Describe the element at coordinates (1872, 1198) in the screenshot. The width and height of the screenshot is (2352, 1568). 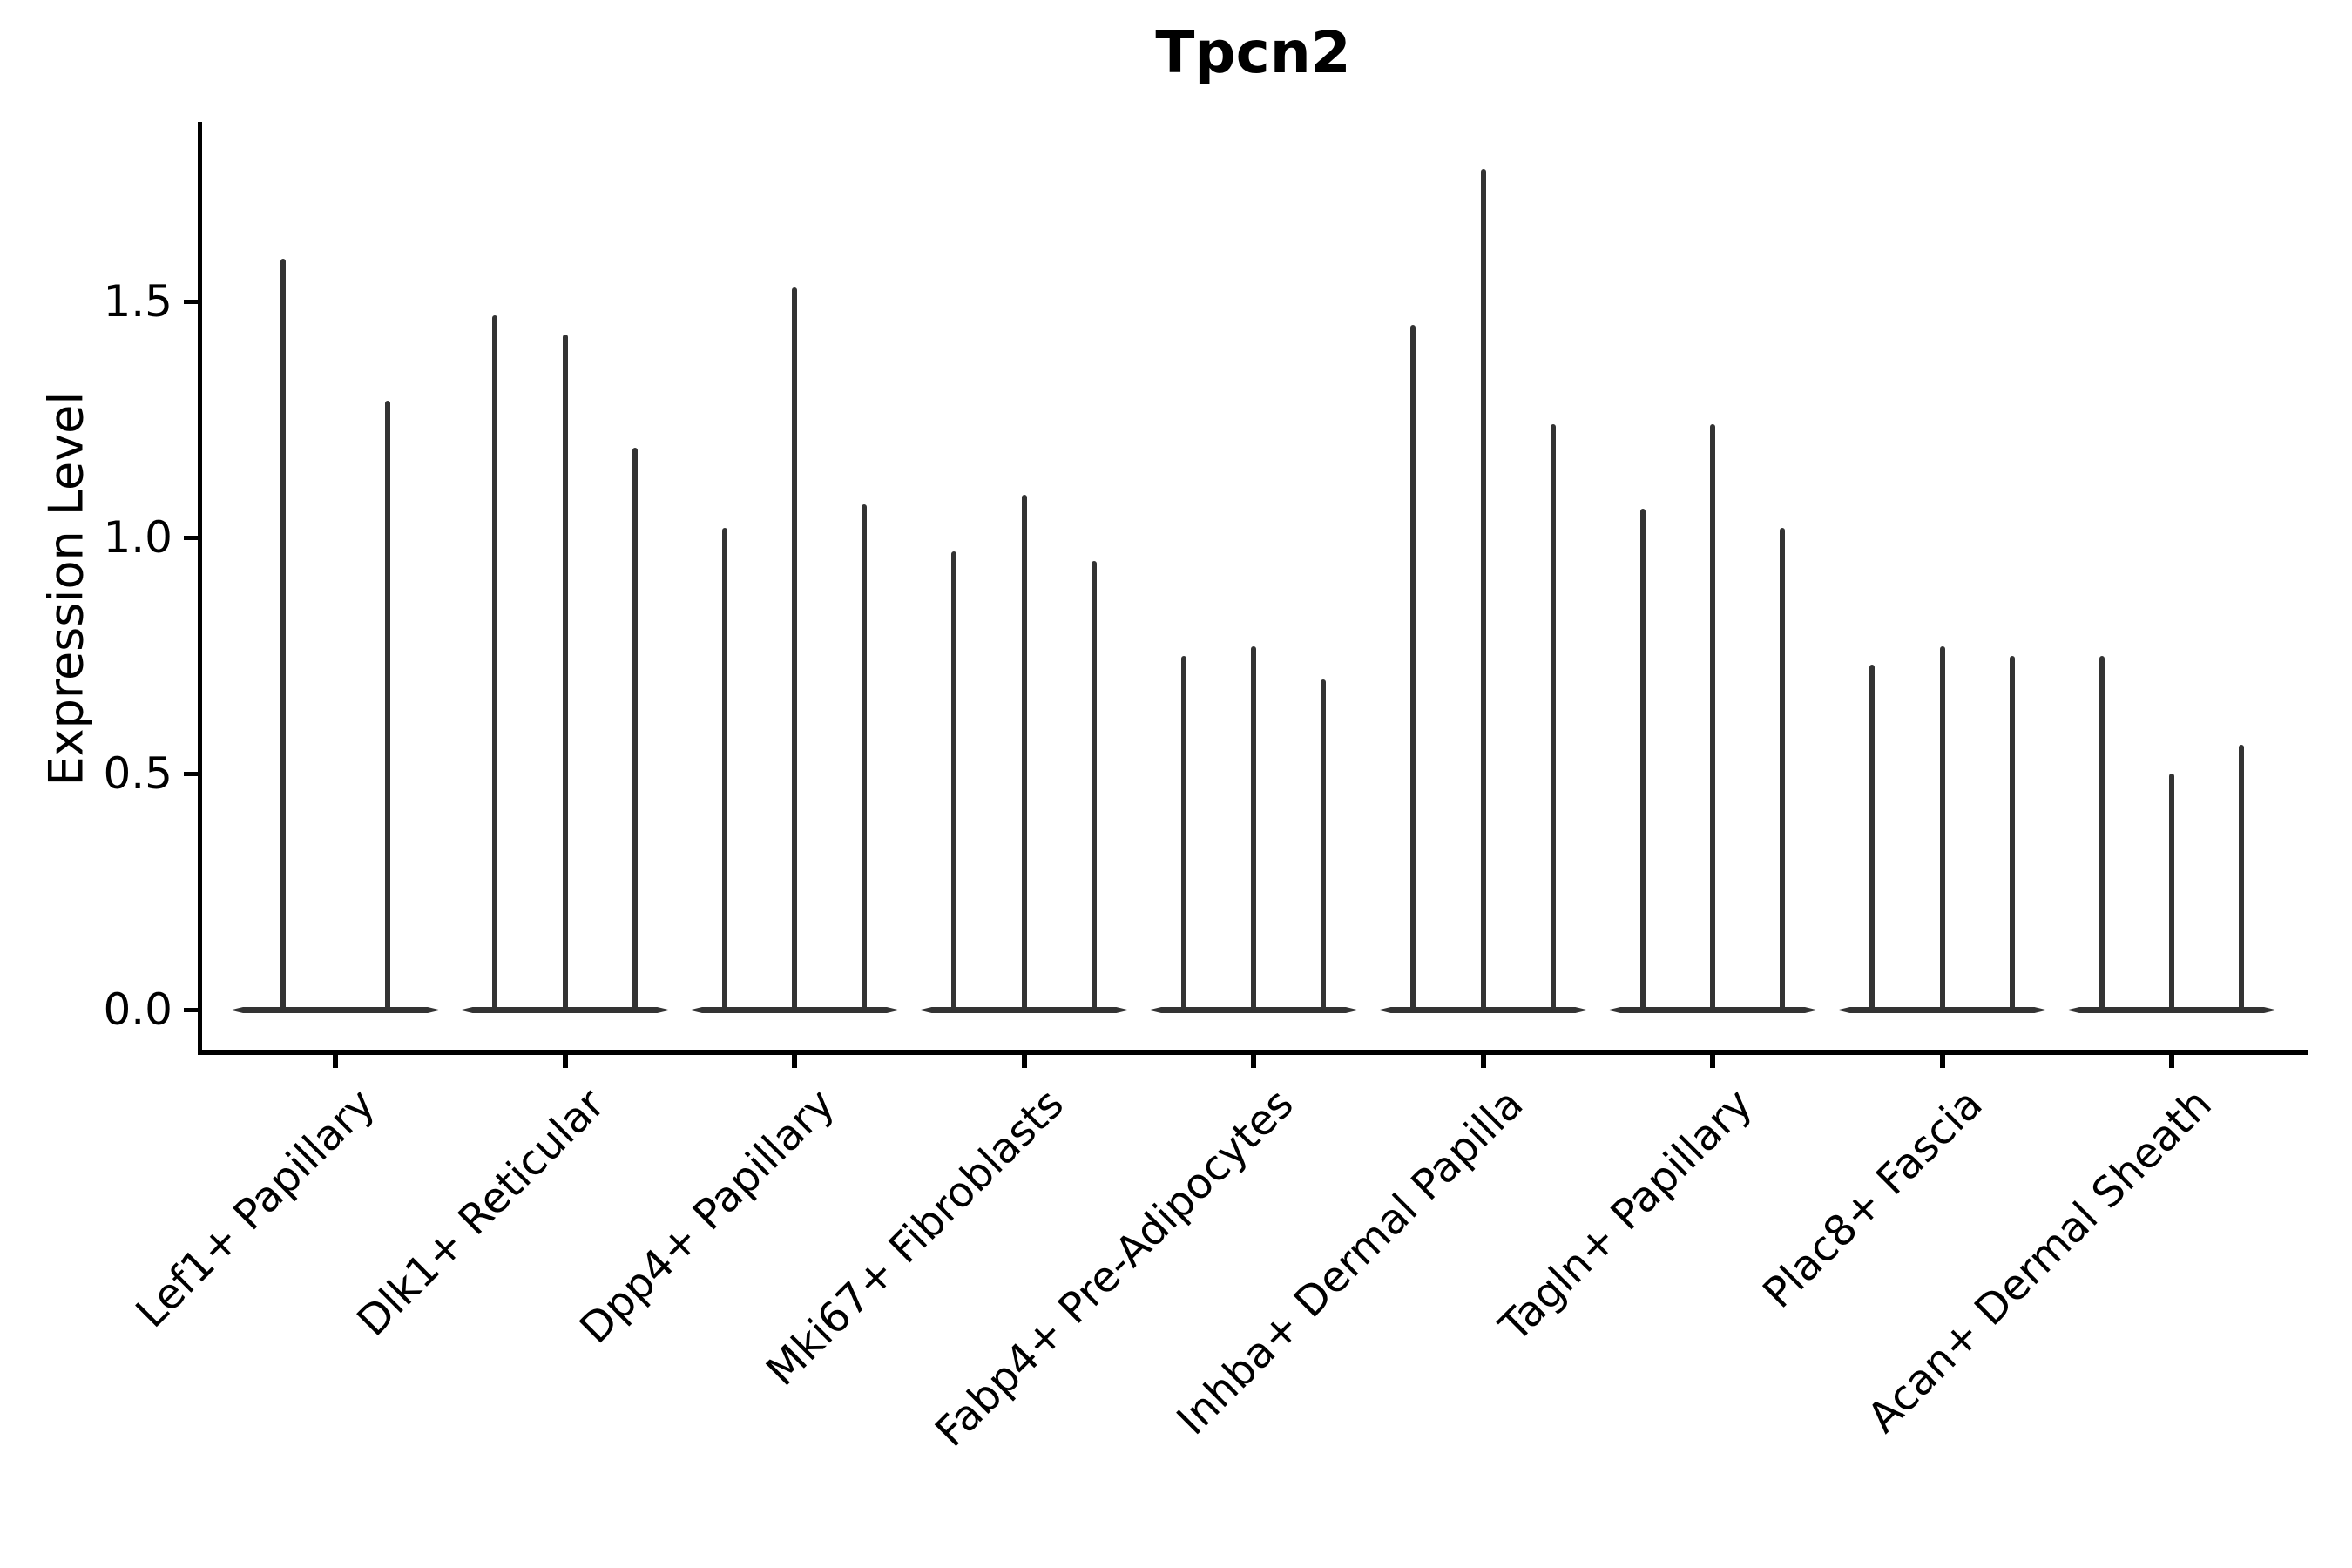
I see `x-tick-label: Plac8+ Fascia` at that location.